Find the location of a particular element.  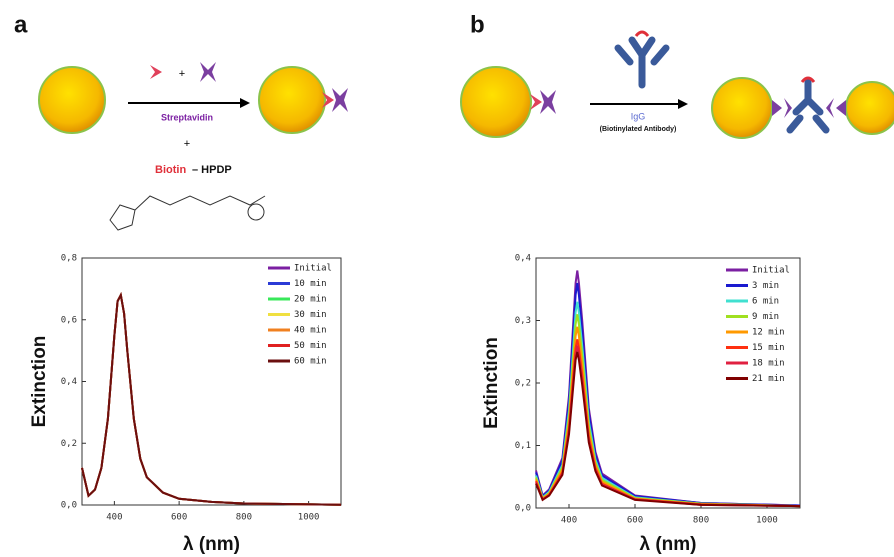

legend-label: 9 min is located at coordinates (765, 317).